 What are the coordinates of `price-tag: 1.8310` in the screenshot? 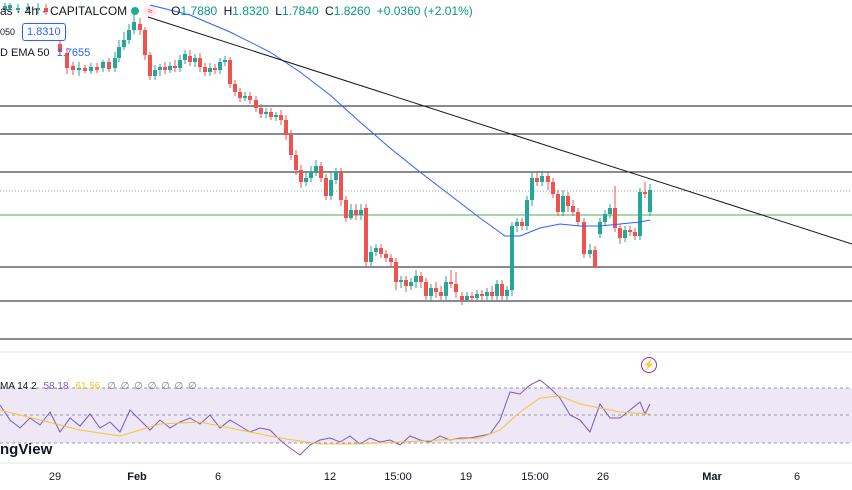 It's located at (44, 32).